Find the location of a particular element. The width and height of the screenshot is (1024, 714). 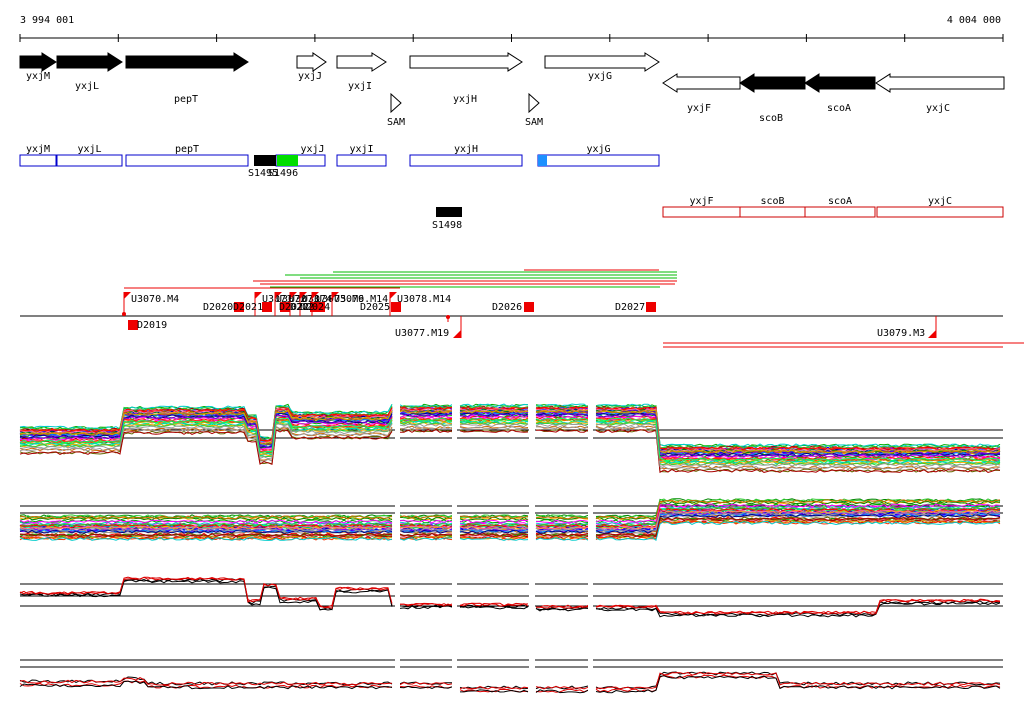

marker-label-D2020: D2020 is located at coordinates (218, 307).